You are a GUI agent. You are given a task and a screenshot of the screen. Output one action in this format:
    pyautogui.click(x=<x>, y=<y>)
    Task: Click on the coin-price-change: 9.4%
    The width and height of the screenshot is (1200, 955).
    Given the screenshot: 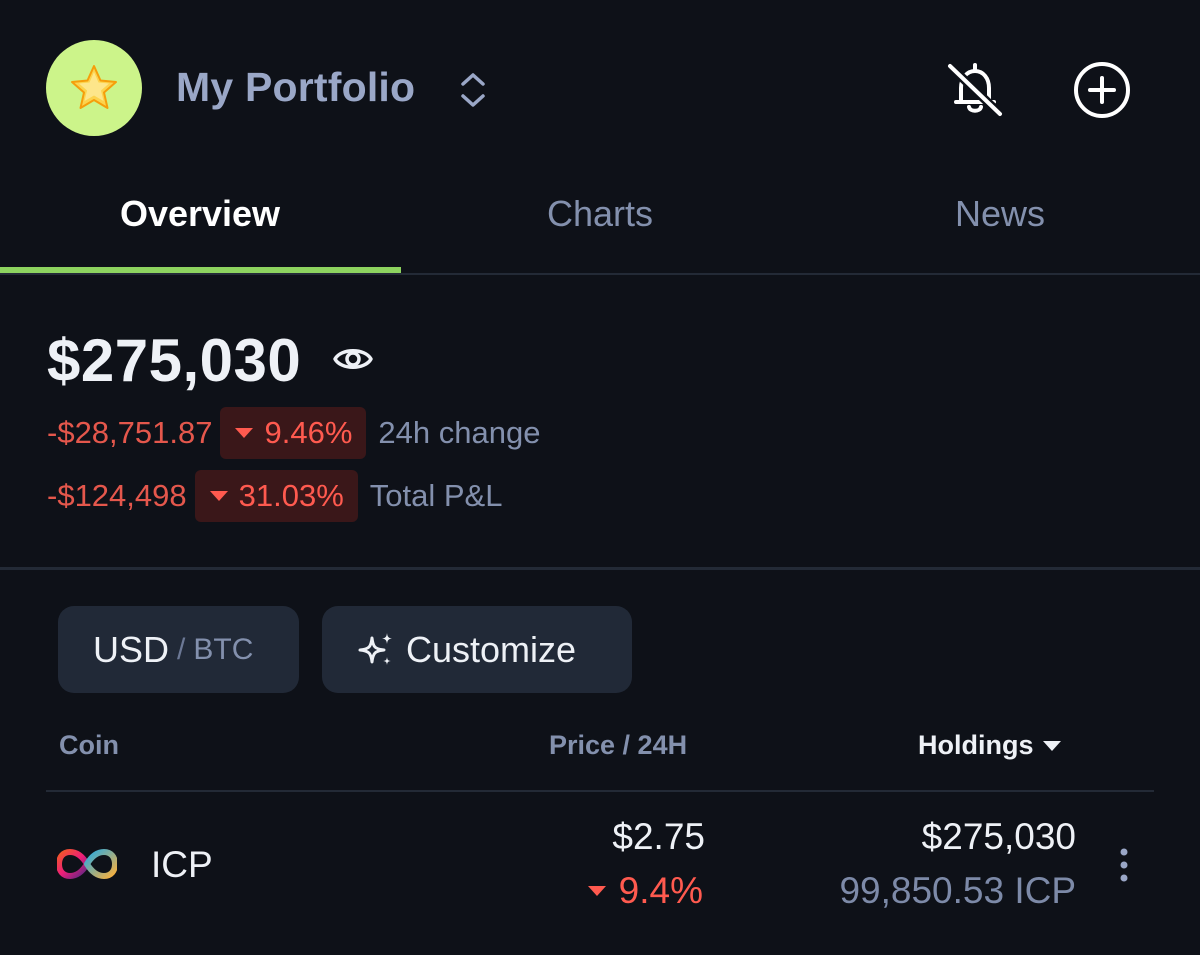 What is the action you would take?
    pyautogui.click(x=645, y=891)
    